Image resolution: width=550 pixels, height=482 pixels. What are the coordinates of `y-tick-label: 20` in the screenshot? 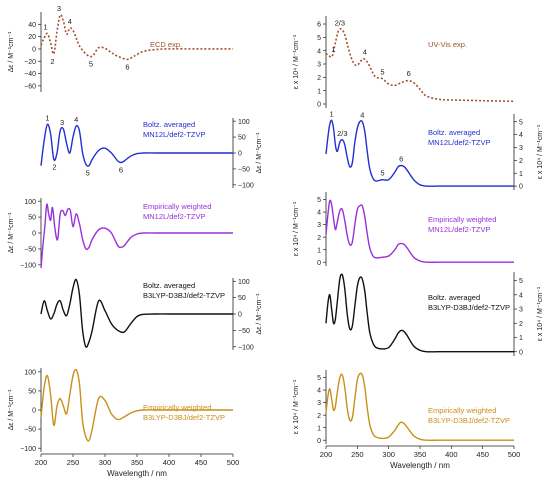 It's located at (32, 37).